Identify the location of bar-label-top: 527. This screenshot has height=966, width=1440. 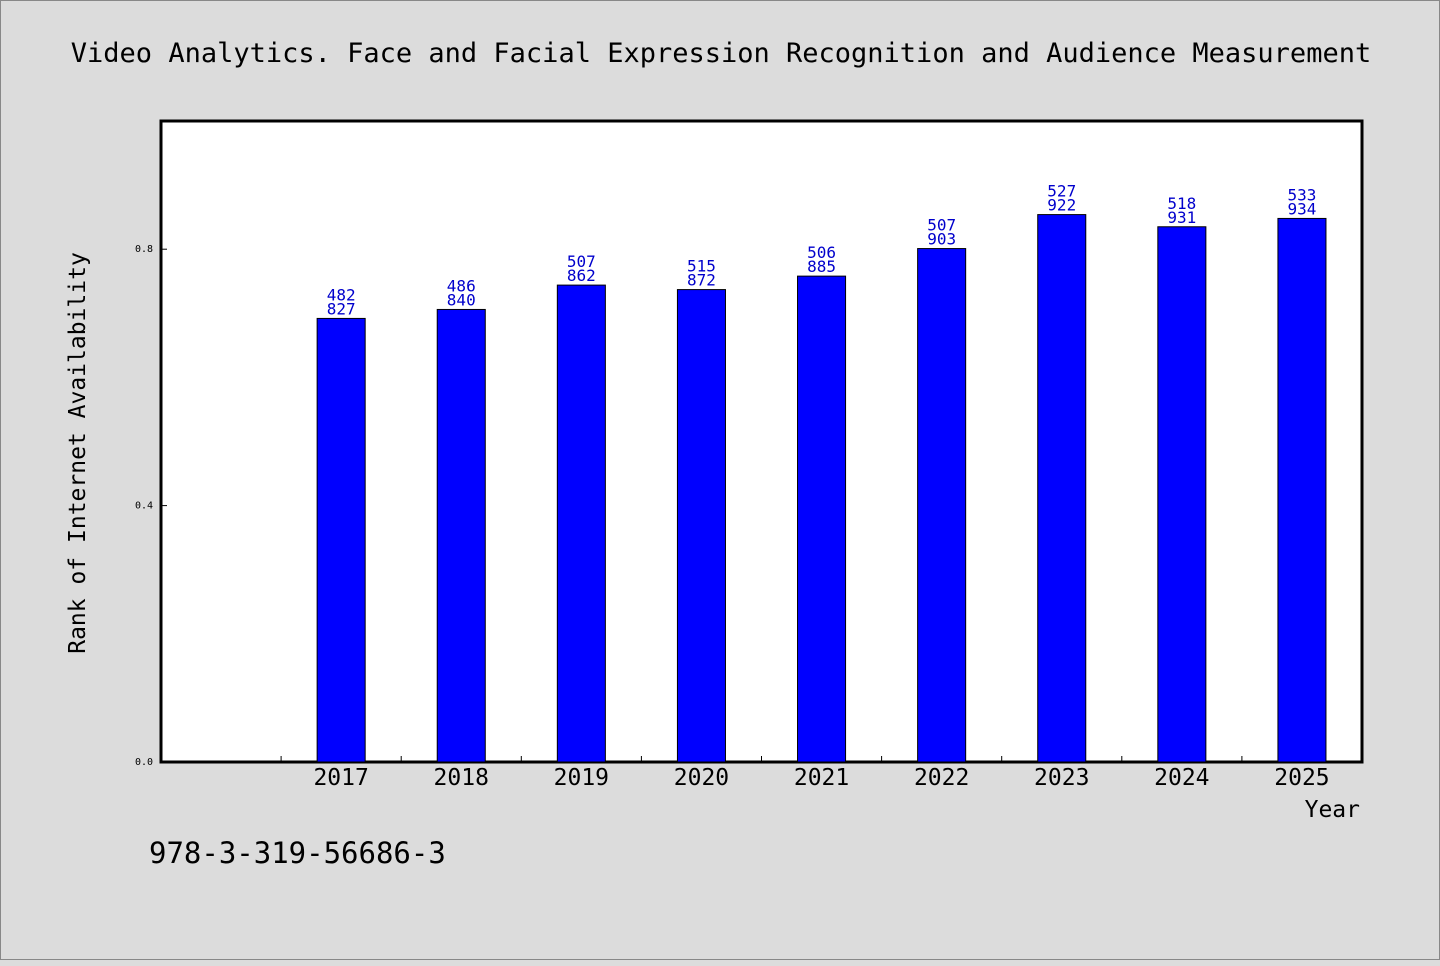
(1061, 191).